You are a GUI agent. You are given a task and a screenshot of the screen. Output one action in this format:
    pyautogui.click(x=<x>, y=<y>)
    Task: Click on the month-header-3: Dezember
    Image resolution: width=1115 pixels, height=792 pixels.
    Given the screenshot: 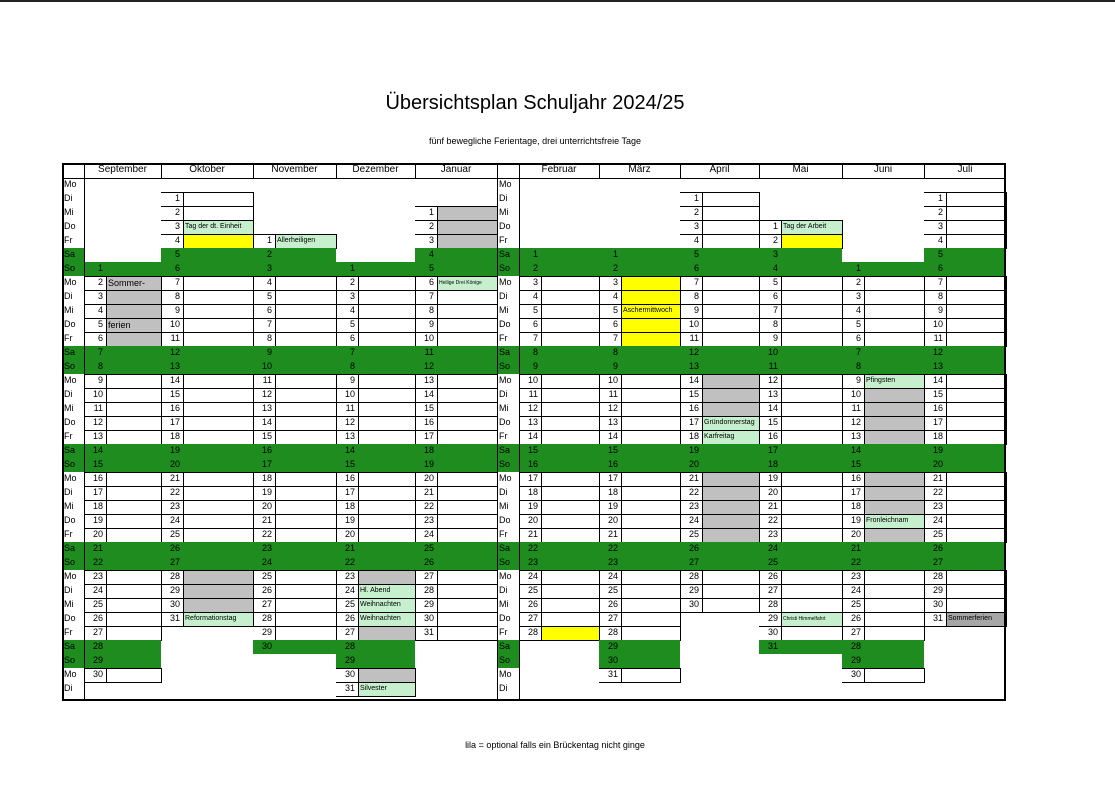 What is the action you would take?
    pyautogui.click(x=375, y=169)
    